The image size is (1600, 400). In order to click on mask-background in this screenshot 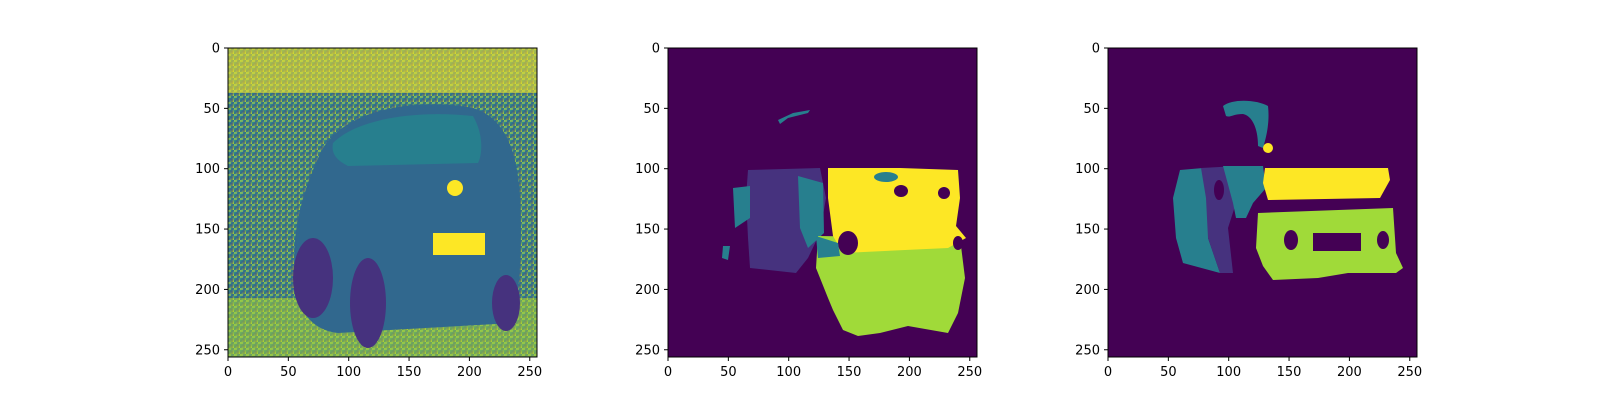, I will do `click(1262, 202)`.